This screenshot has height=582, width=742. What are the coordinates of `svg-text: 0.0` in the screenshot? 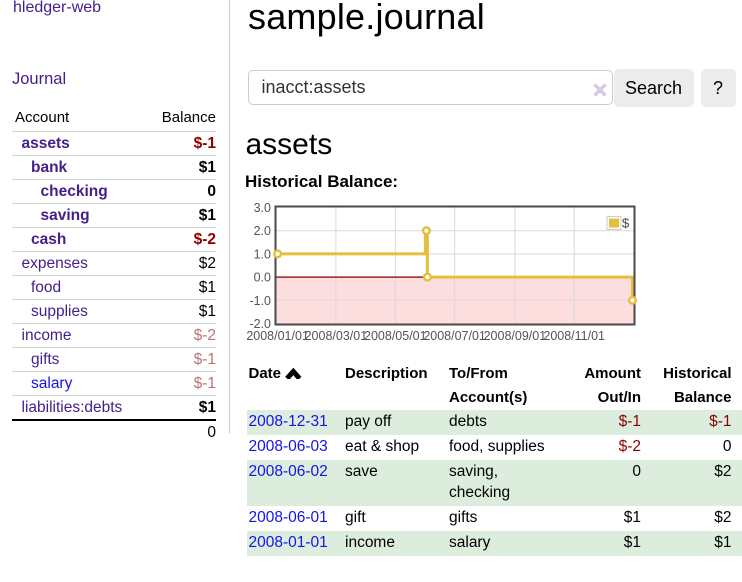 It's located at (262, 278).